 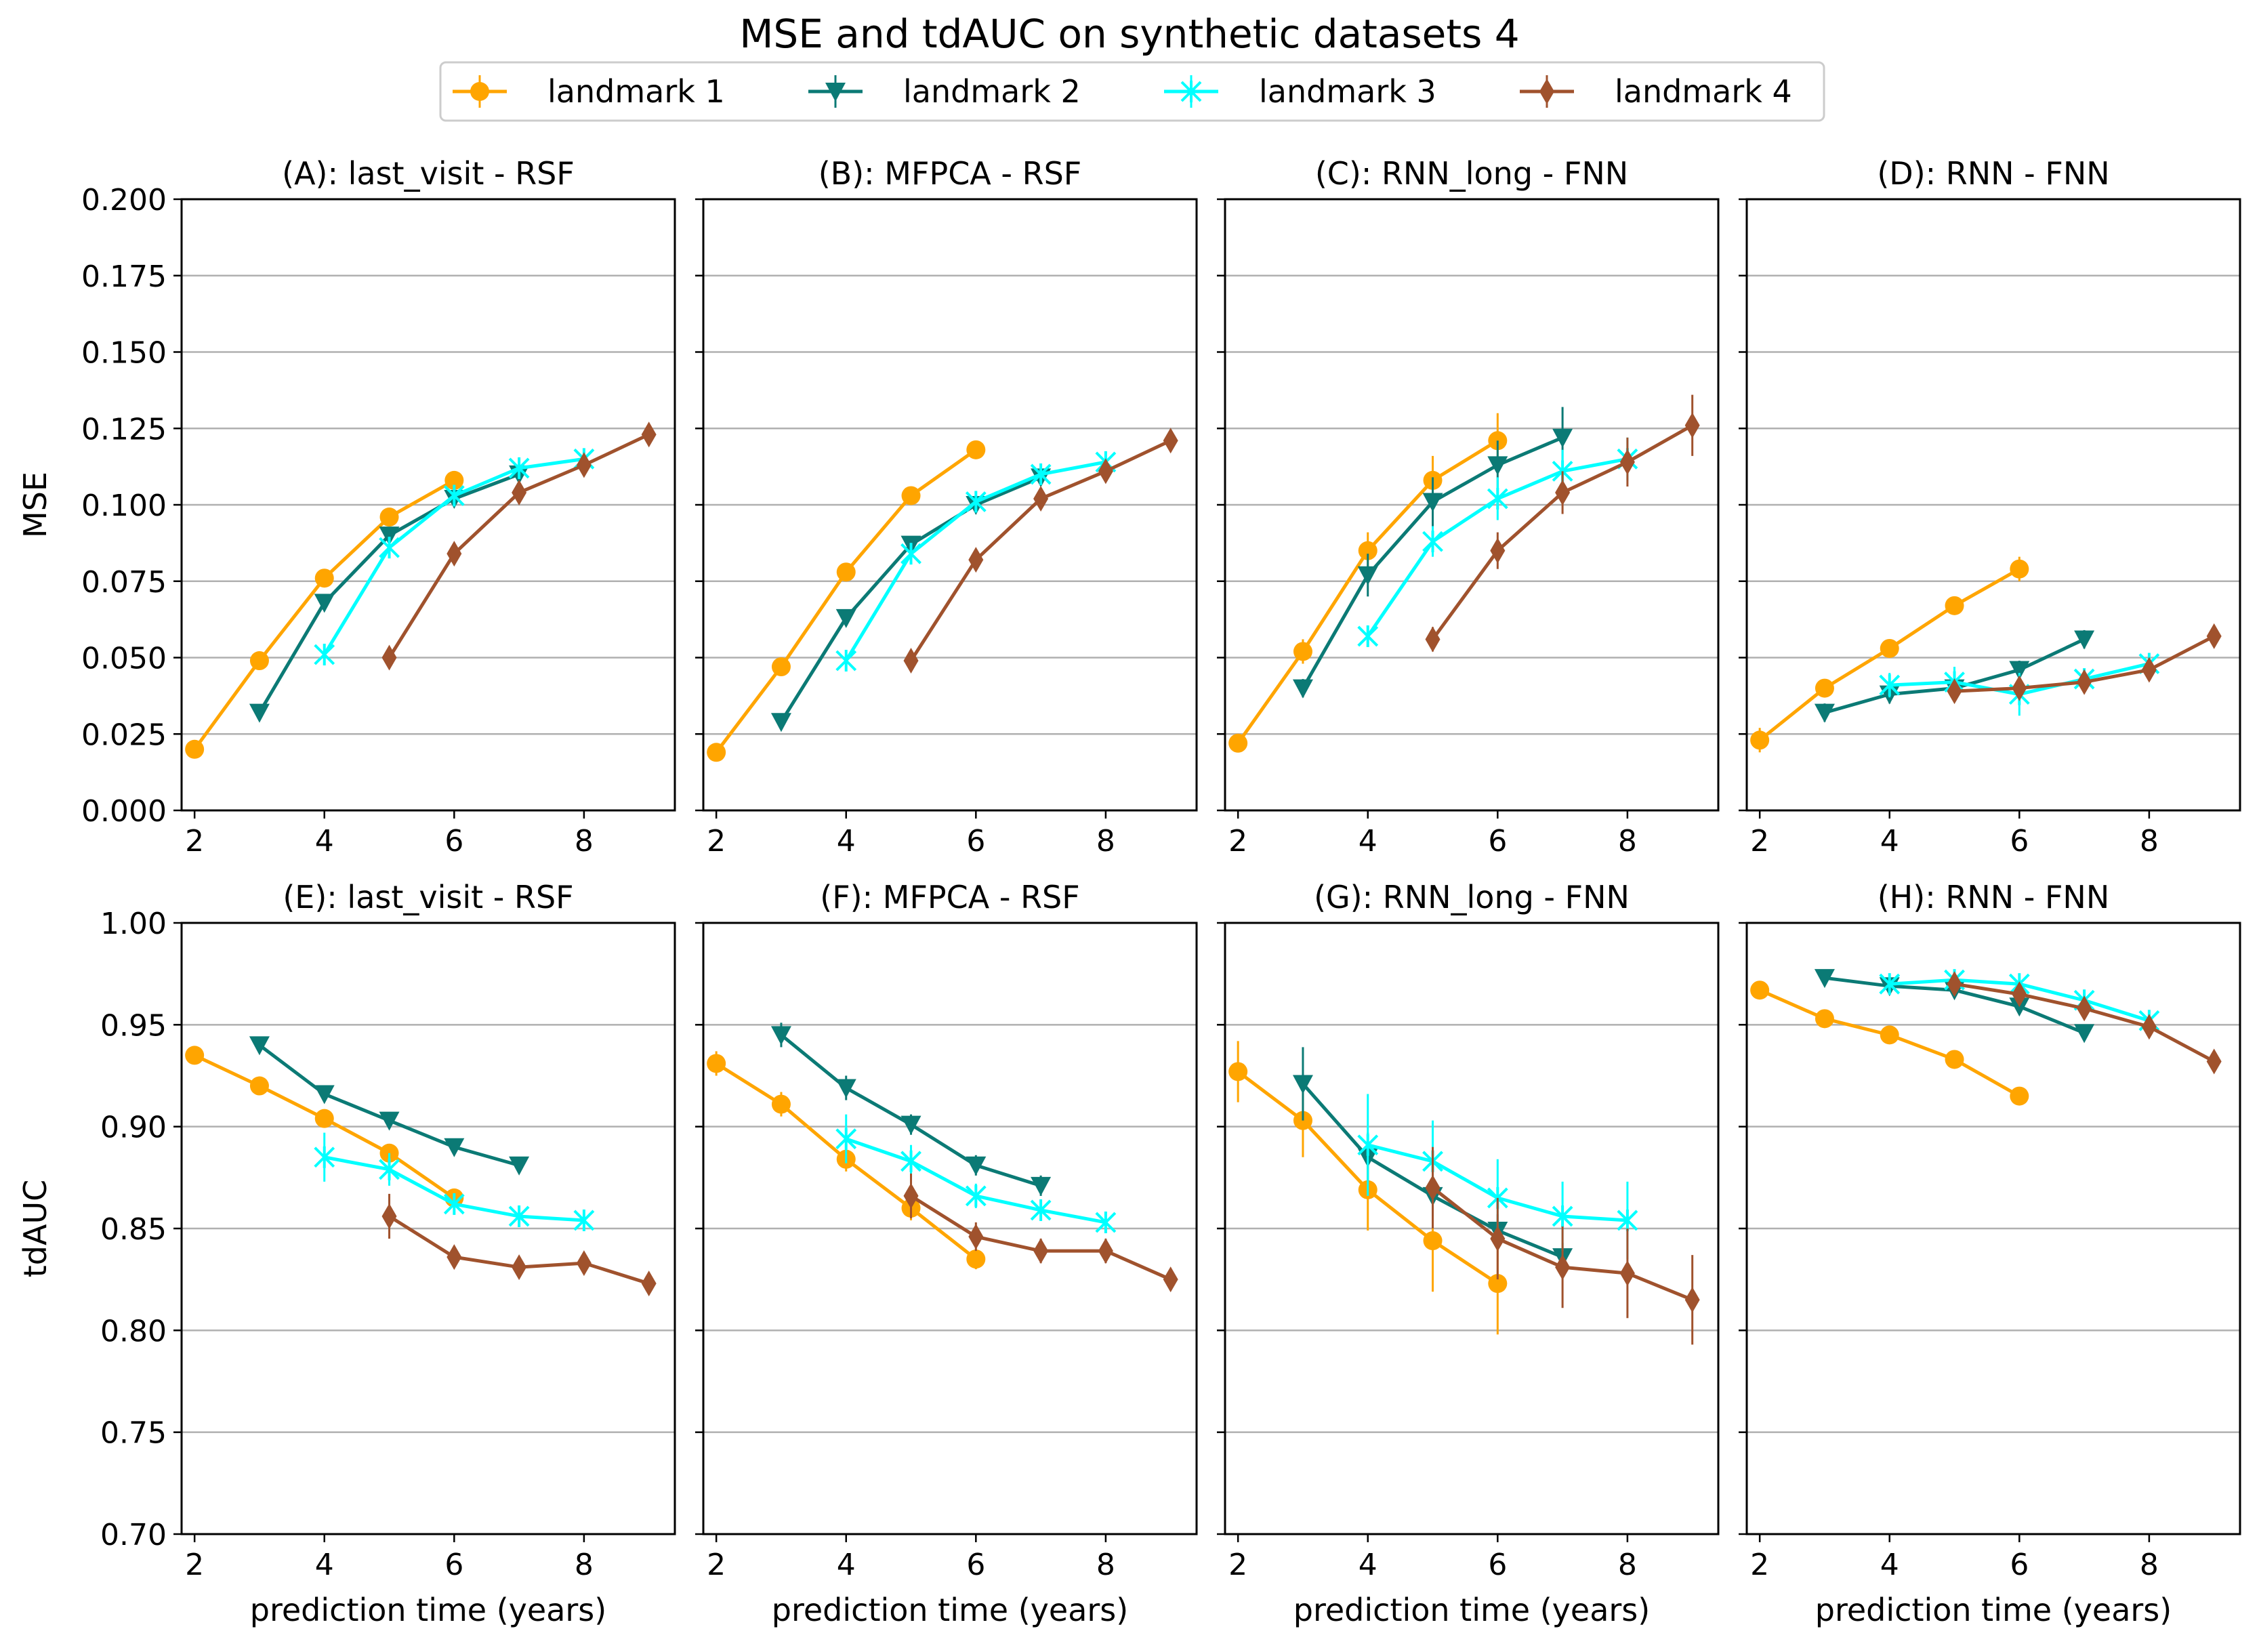 I want to click on y-tick-label: 0.025, so click(x=124, y=735).